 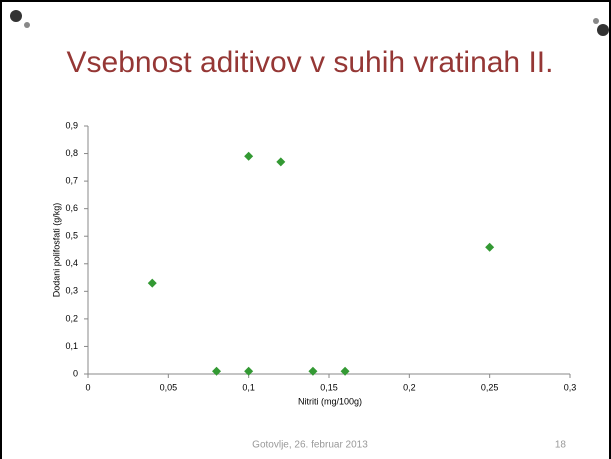 I want to click on x-tick-label: 0, so click(x=87, y=387).